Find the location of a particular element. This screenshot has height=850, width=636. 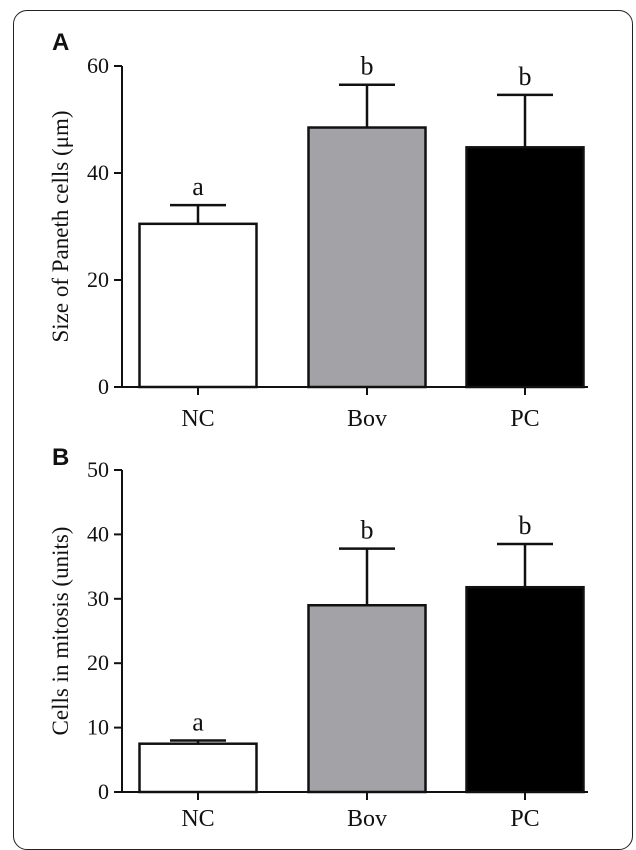

y-axis-title: Size of Paneth cells (μm) is located at coordinates (60, 226).